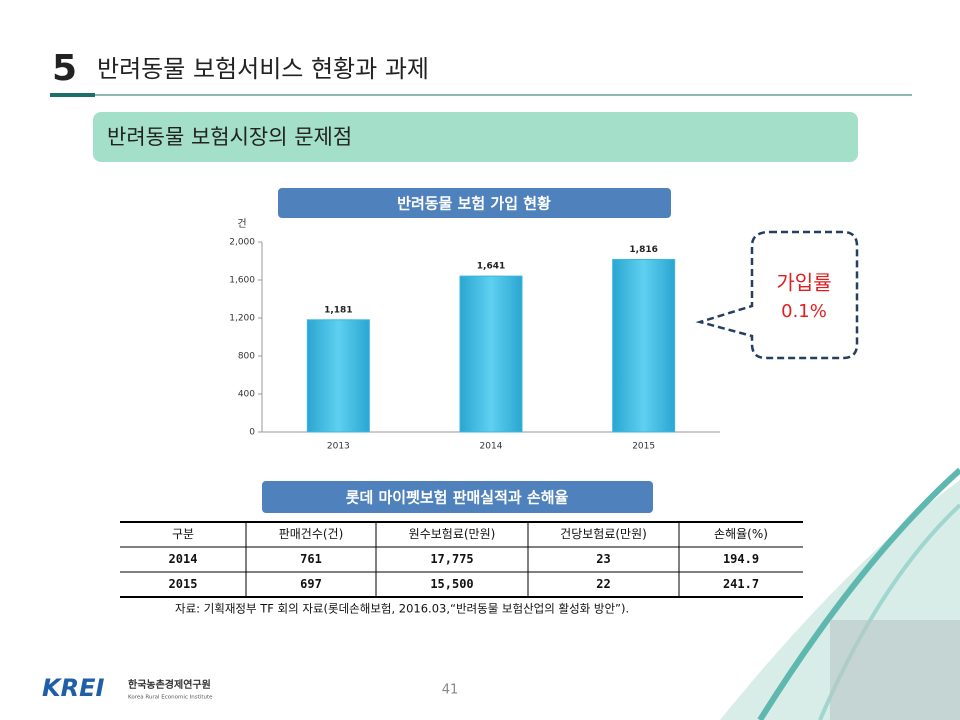 This screenshot has height=720, width=960. I want to click on decor-building, so click(895, 670).